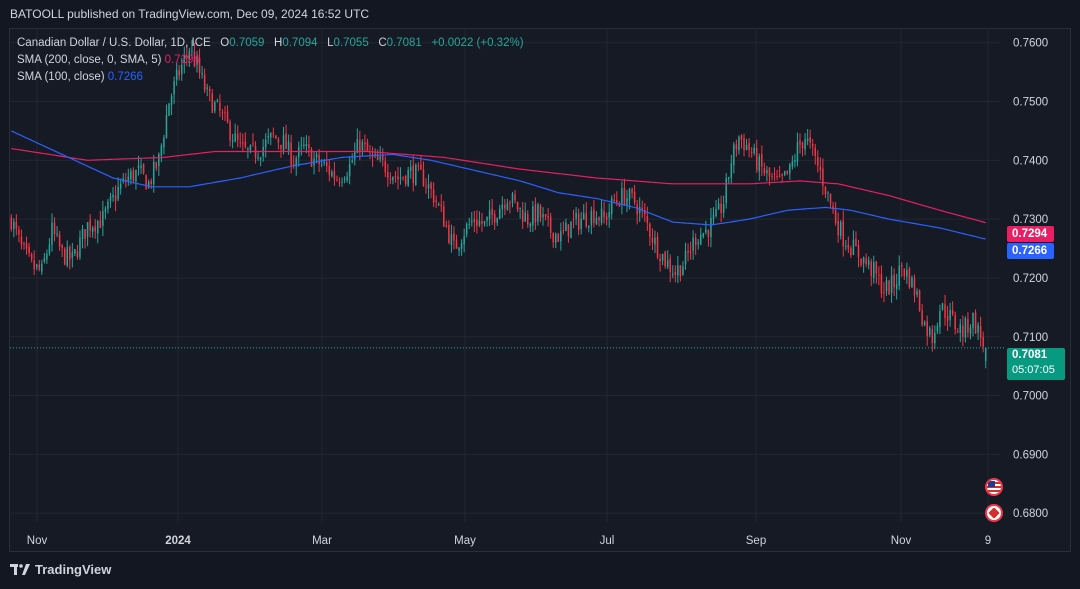 Image resolution: width=1080 pixels, height=589 pixels. I want to click on y-tick-label: 0.7000, so click(1030, 397).